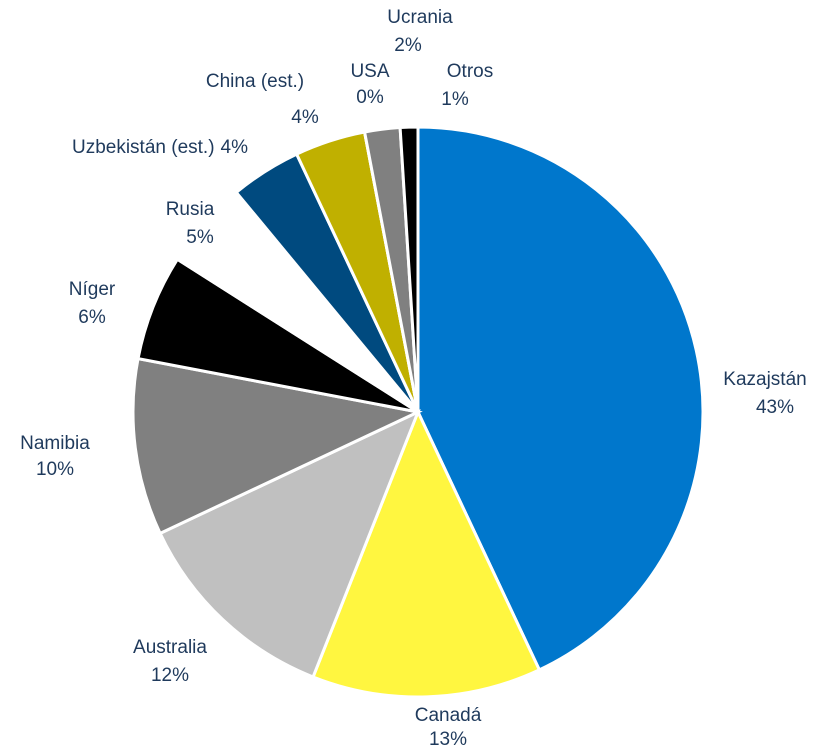 This screenshot has height=748, width=840. What do you see at coordinates (420, 17) in the screenshot?
I see `category-label: Ucrania` at bounding box center [420, 17].